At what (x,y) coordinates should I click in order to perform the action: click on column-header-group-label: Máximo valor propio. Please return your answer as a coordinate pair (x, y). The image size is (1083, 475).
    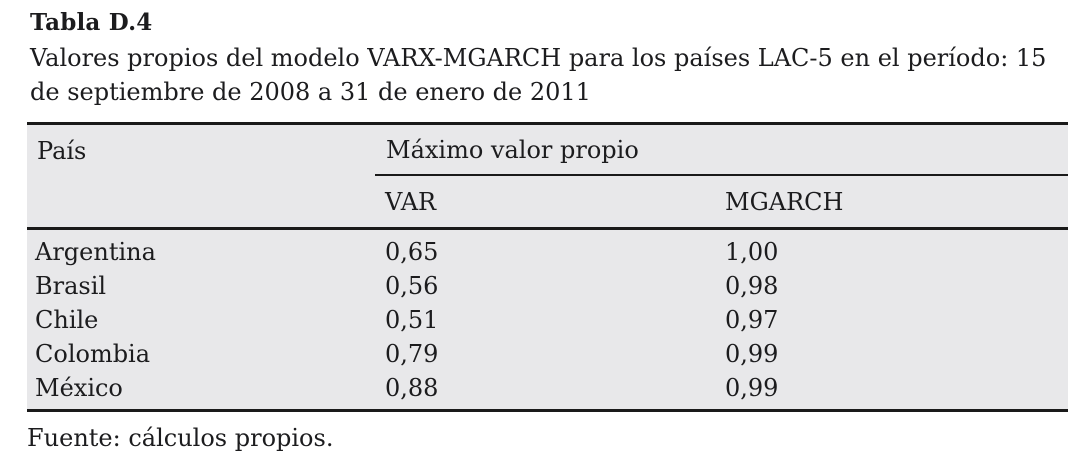
    Looking at the image, I should click on (512, 149).